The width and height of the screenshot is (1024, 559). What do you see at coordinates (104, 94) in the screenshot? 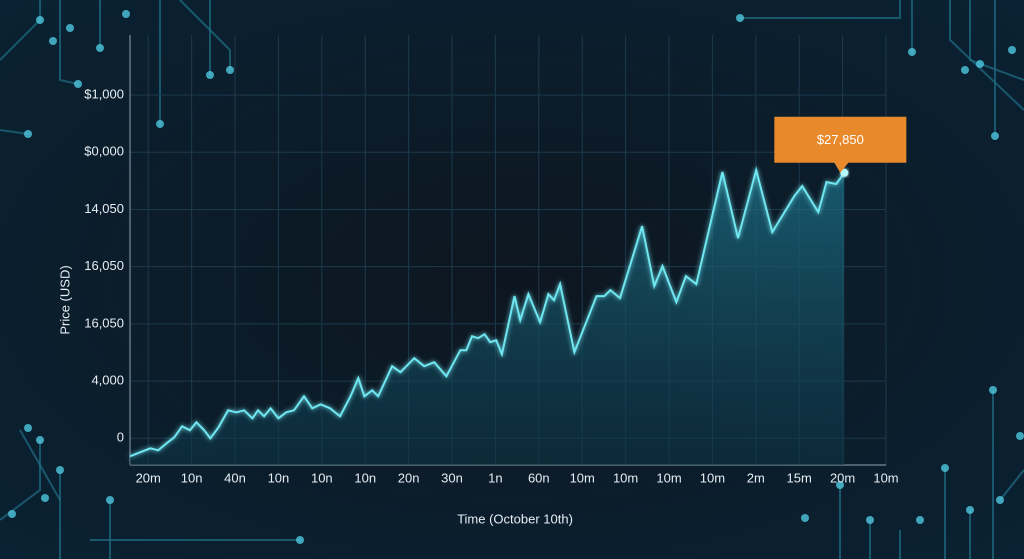
I see `y-tick-label: $1,000` at bounding box center [104, 94].